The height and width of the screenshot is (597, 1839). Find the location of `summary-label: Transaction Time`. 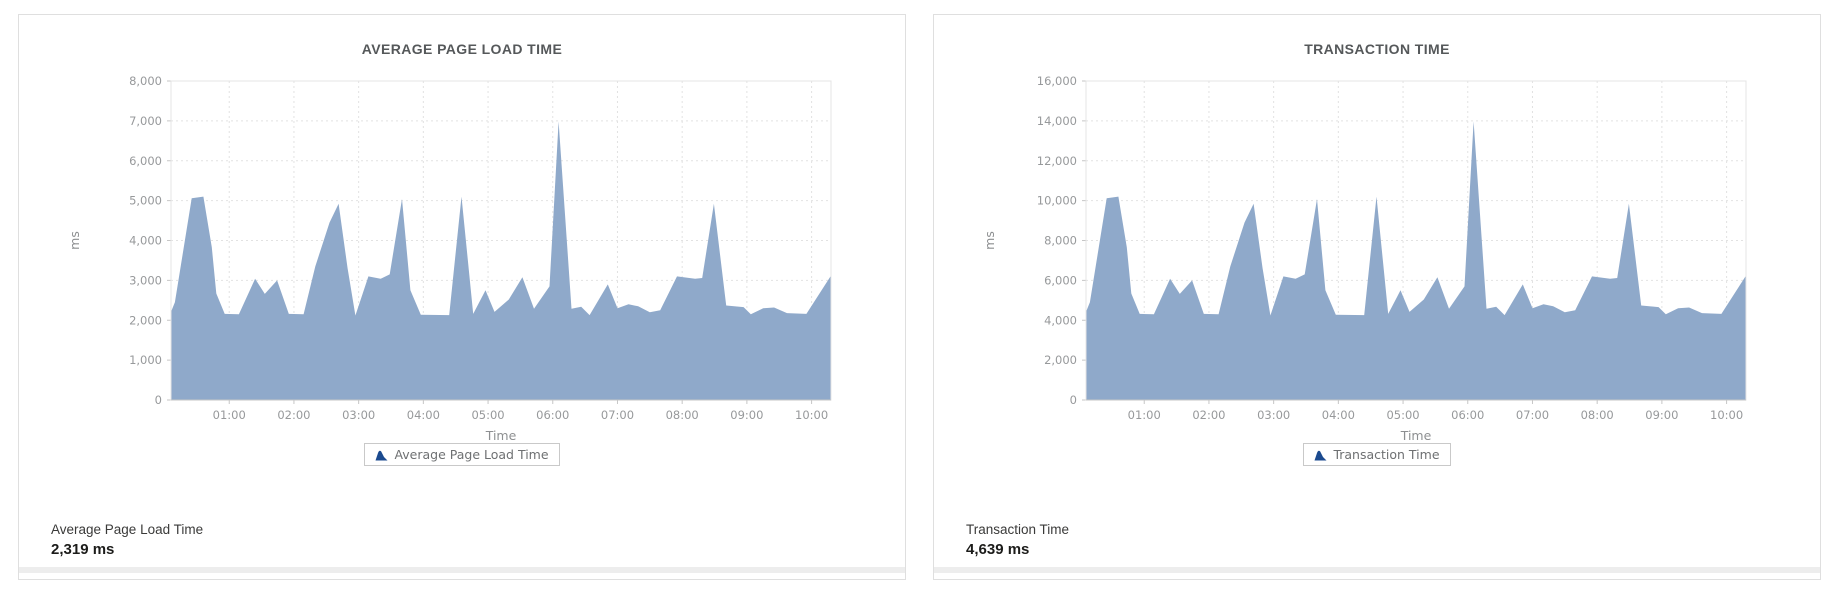

summary-label: Transaction Time is located at coordinates (1018, 529).